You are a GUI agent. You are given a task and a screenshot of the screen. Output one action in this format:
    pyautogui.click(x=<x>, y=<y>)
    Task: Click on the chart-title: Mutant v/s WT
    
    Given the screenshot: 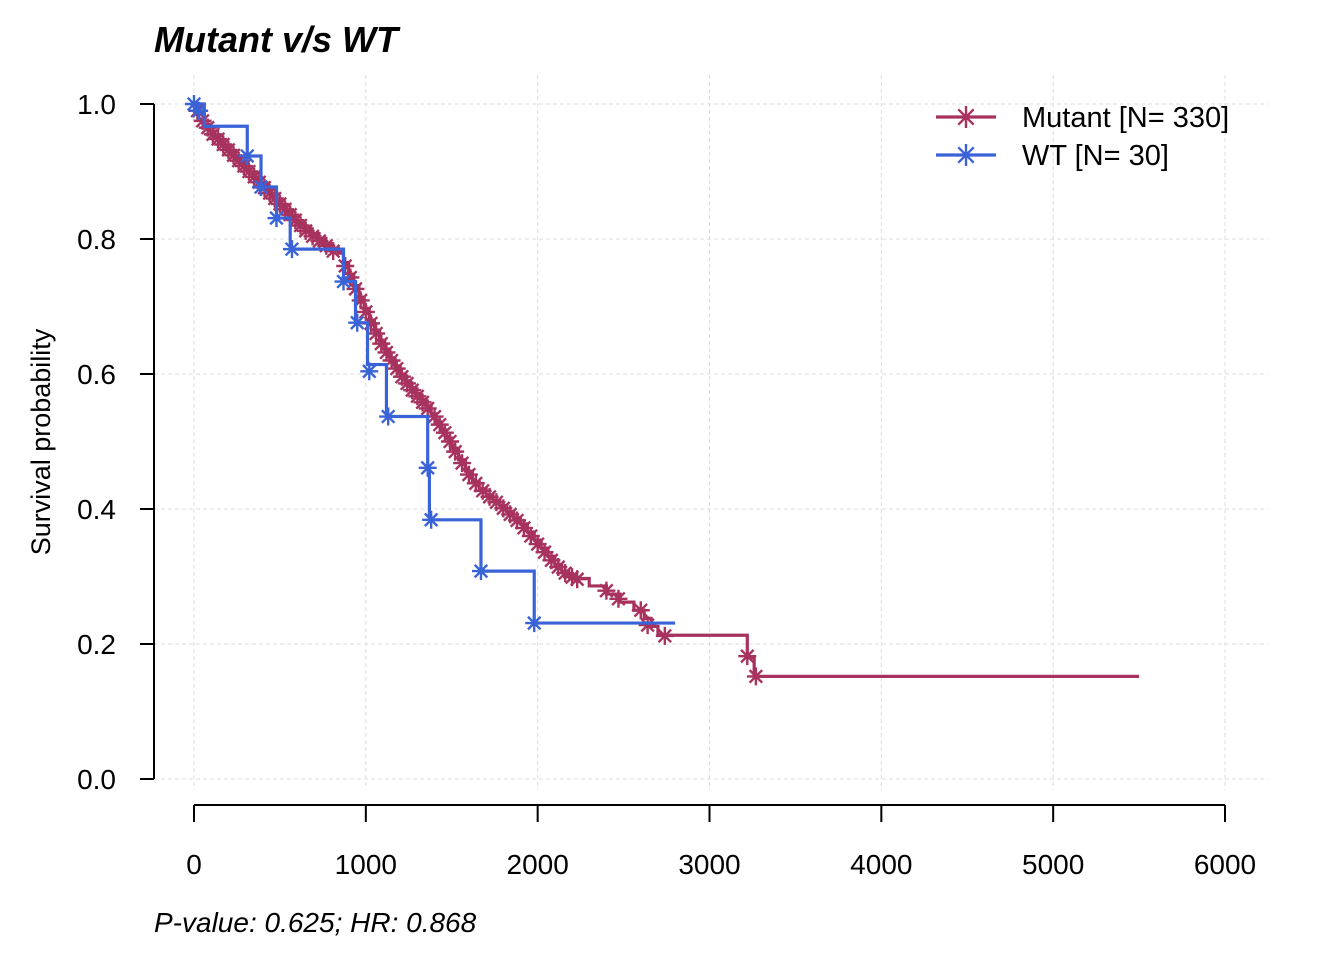 What is the action you would take?
    pyautogui.click(x=277, y=39)
    